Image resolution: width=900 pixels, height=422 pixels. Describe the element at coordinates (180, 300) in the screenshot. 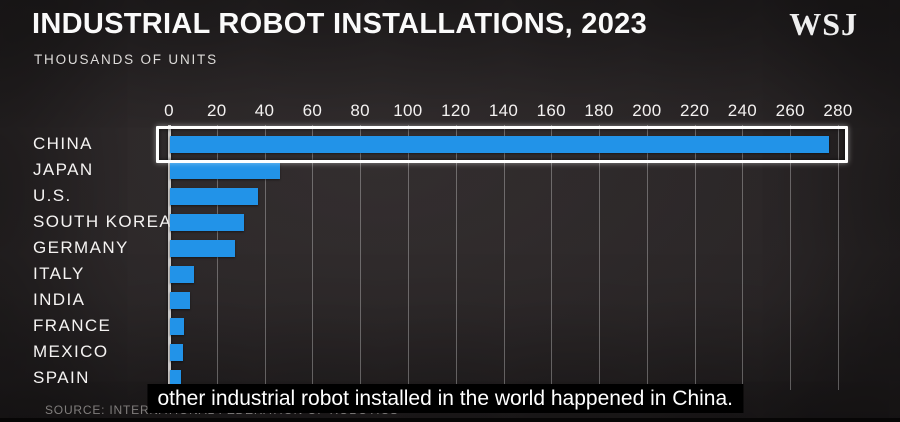

I see `bar-india` at that location.